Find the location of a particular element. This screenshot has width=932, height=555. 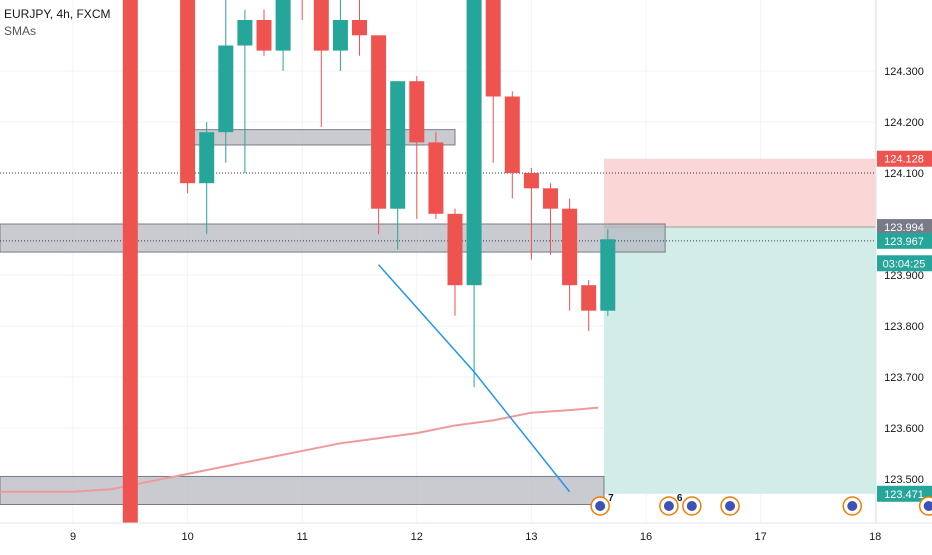

price-label-text: 123.994 is located at coordinates (904, 228).